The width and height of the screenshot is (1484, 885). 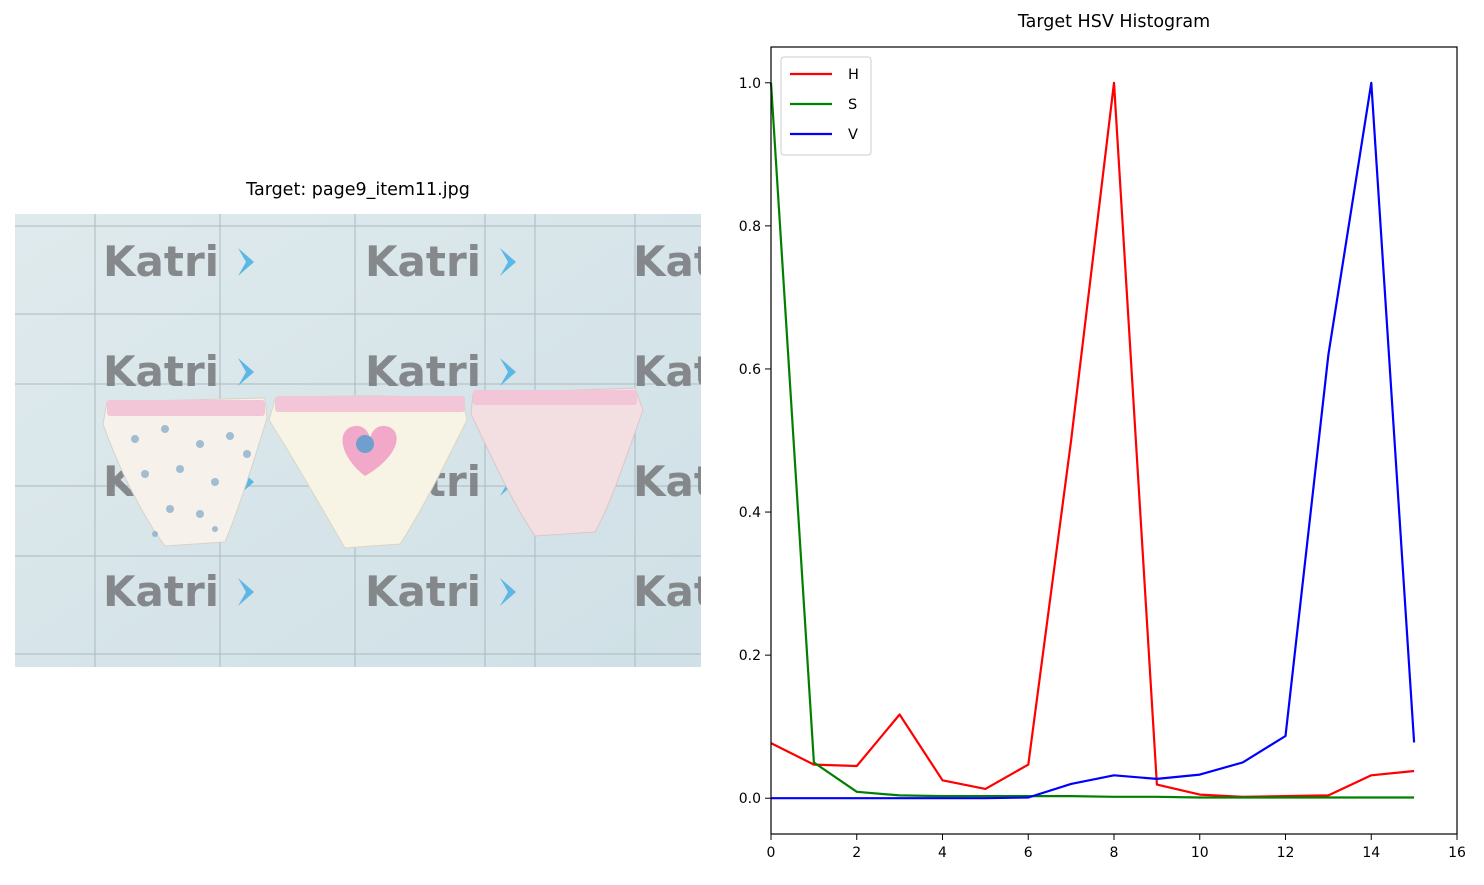 I want to click on legend-label-s: S, so click(x=852, y=105).